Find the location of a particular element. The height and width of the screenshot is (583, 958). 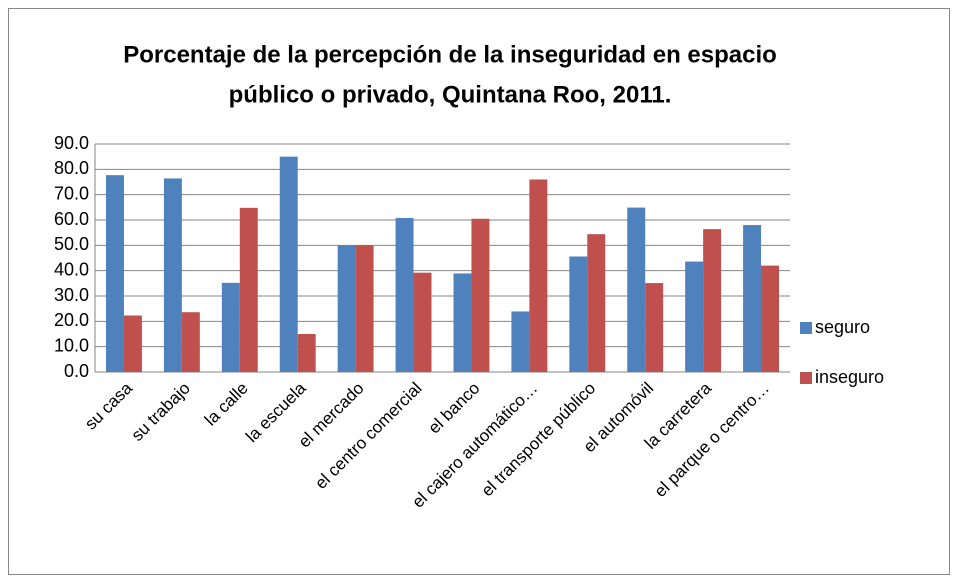

legend-label: seguro is located at coordinates (842, 327).